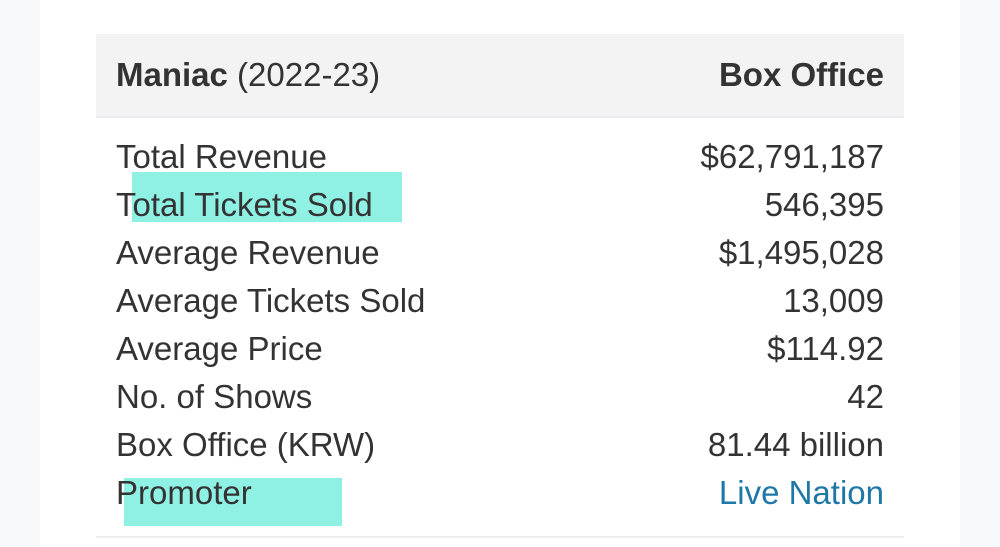  What do you see at coordinates (865, 396) in the screenshot?
I see `row-value: 42` at bounding box center [865, 396].